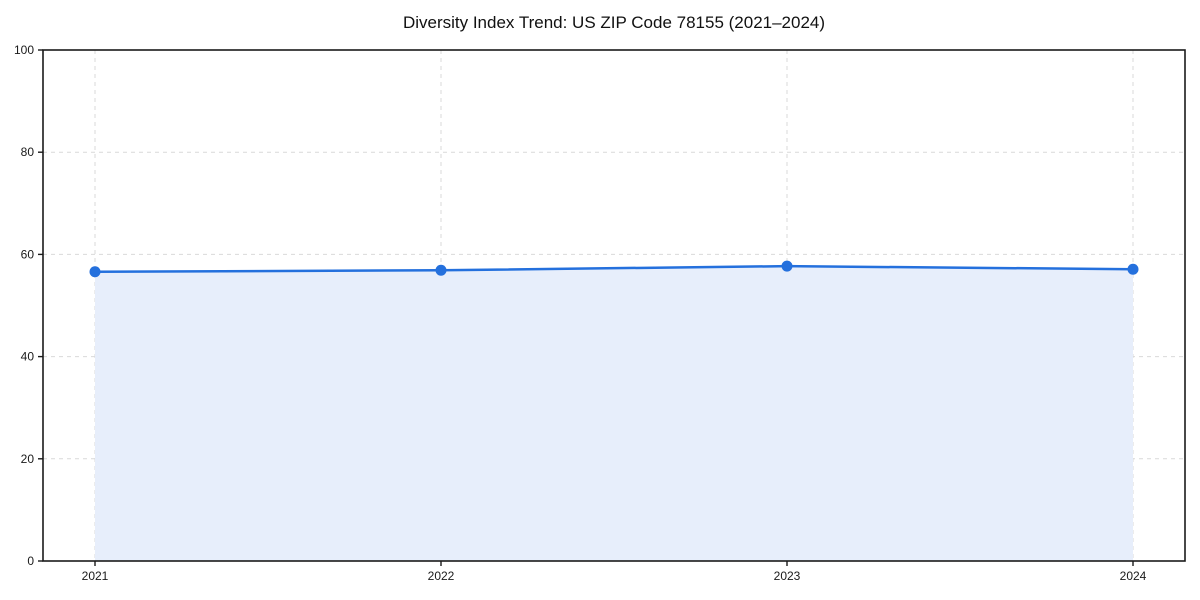 The height and width of the screenshot is (600, 1200). Describe the element at coordinates (30, 561) in the screenshot. I see `y-tick-label: 0` at that location.